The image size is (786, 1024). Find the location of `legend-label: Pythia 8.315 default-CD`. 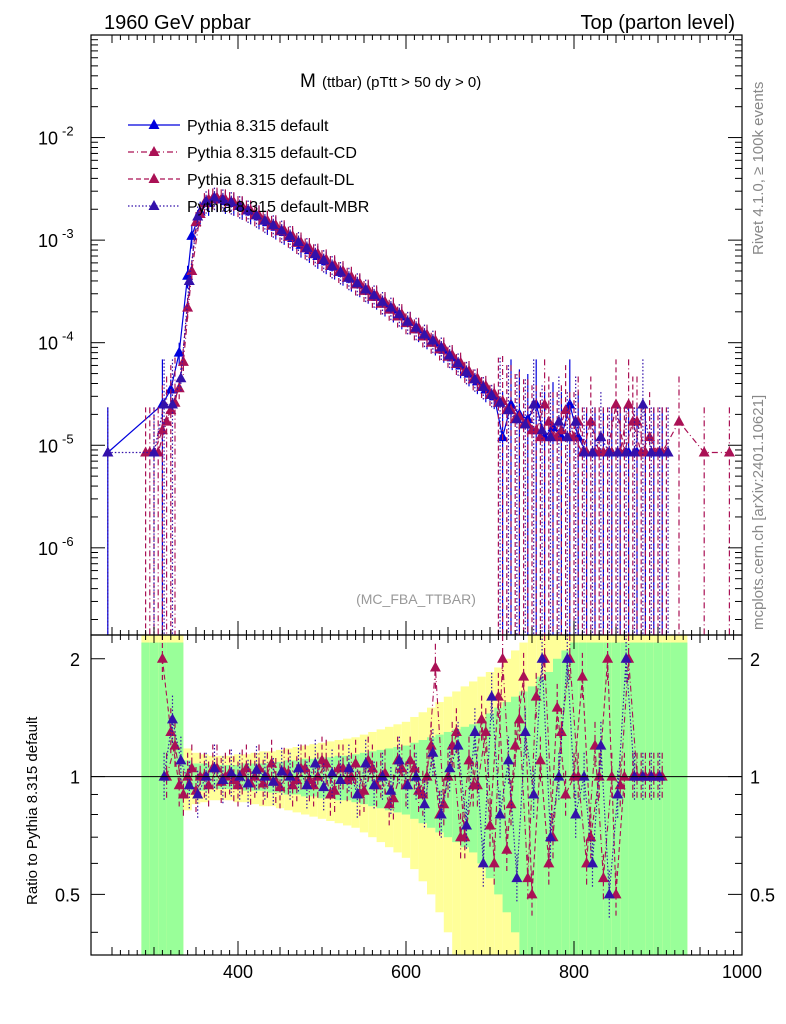

legend-label: Pythia 8.315 default-CD is located at coordinates (272, 153).